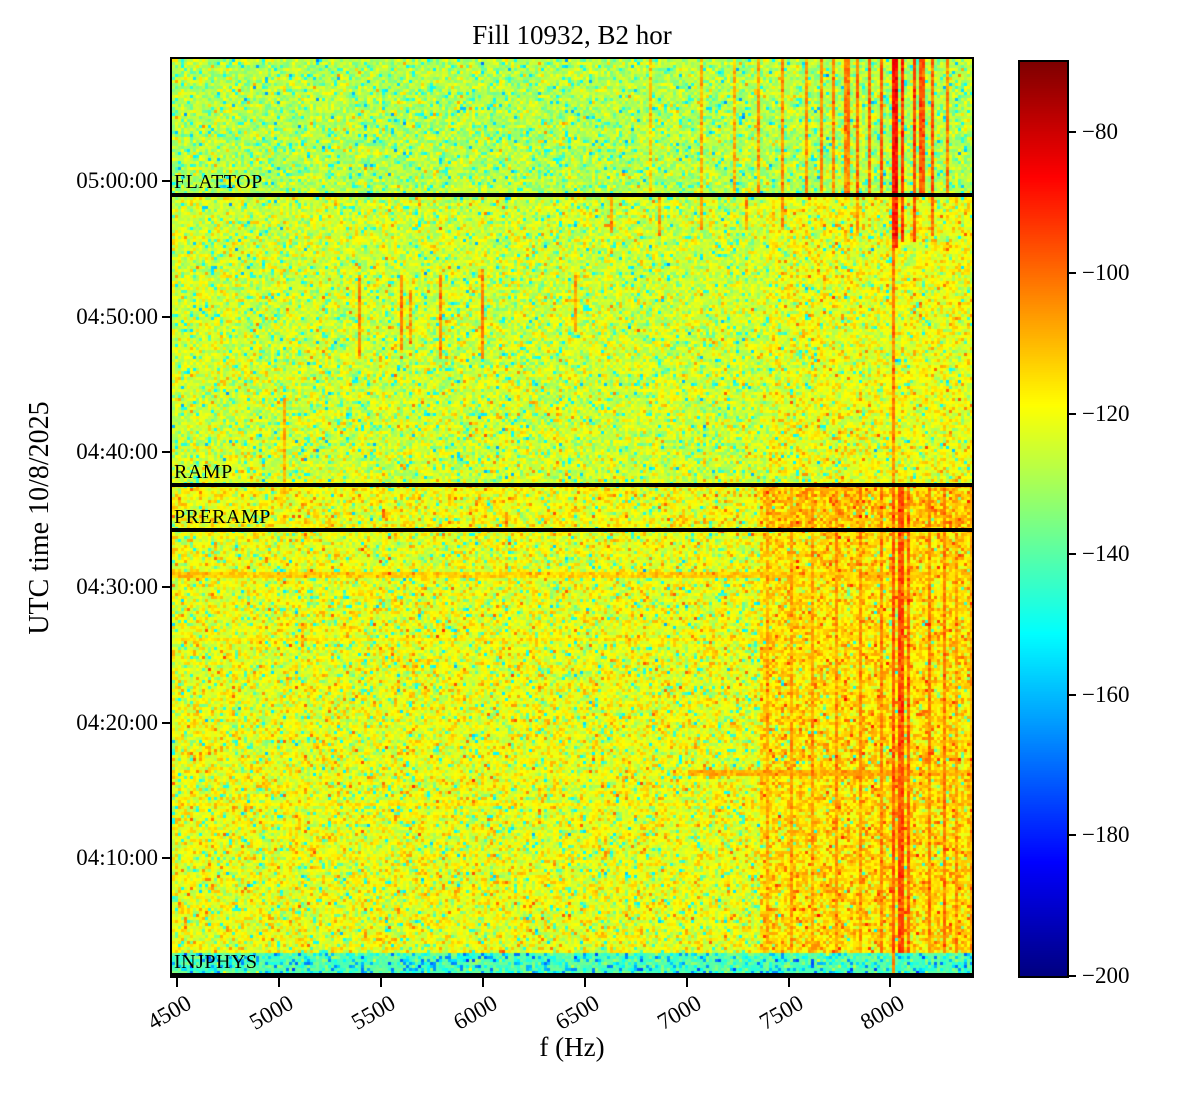  What do you see at coordinates (218, 182) in the screenshot?
I see `beam-mode-label-flattop: FLATTOP` at bounding box center [218, 182].